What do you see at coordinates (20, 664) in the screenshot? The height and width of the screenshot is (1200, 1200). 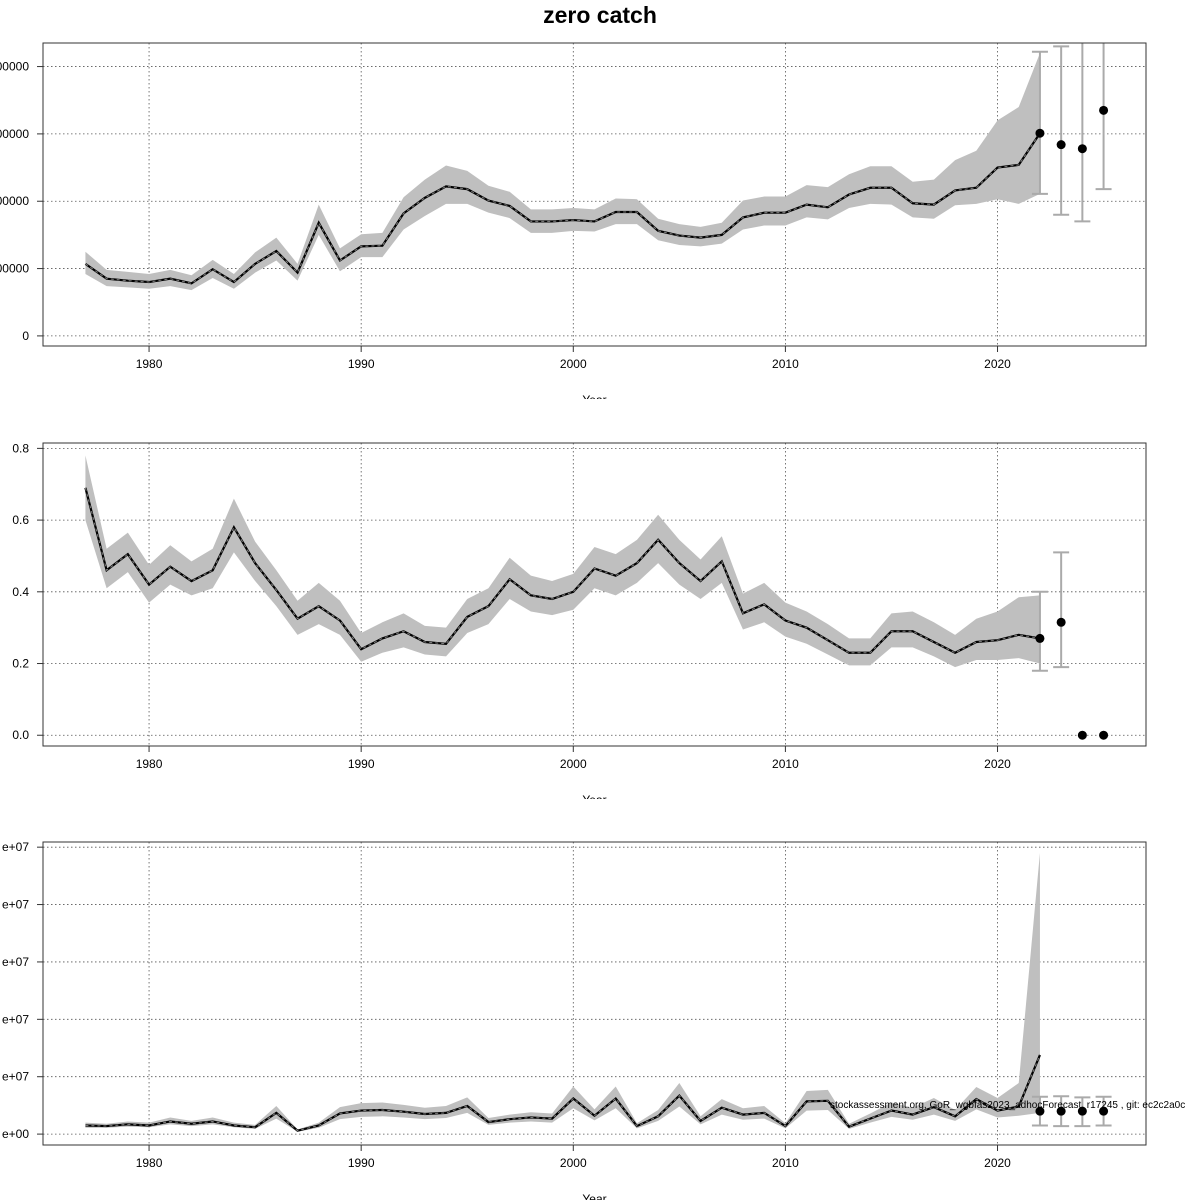 I see `y-tick-label: 0.2` at bounding box center [20, 664].